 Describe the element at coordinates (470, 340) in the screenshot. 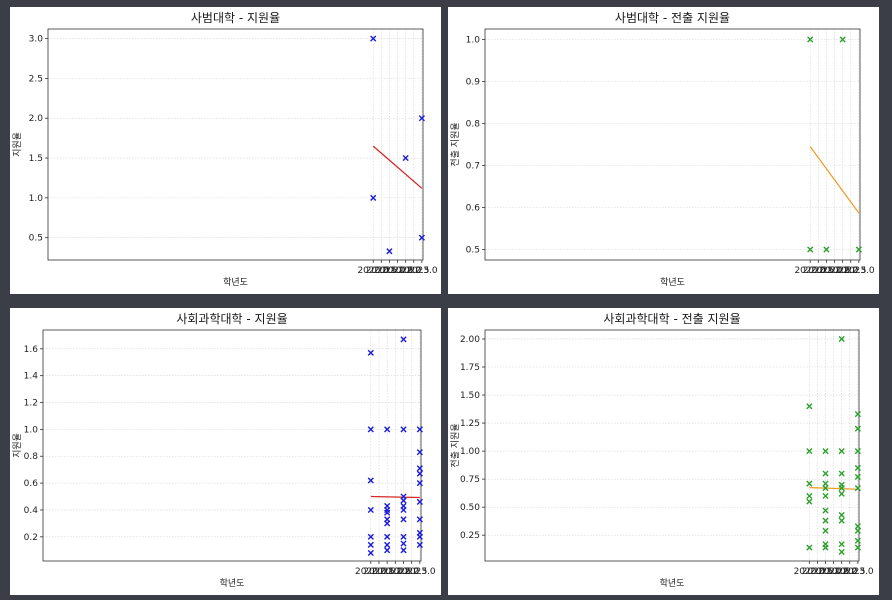

I see `y-tick-label: 2.00` at that location.